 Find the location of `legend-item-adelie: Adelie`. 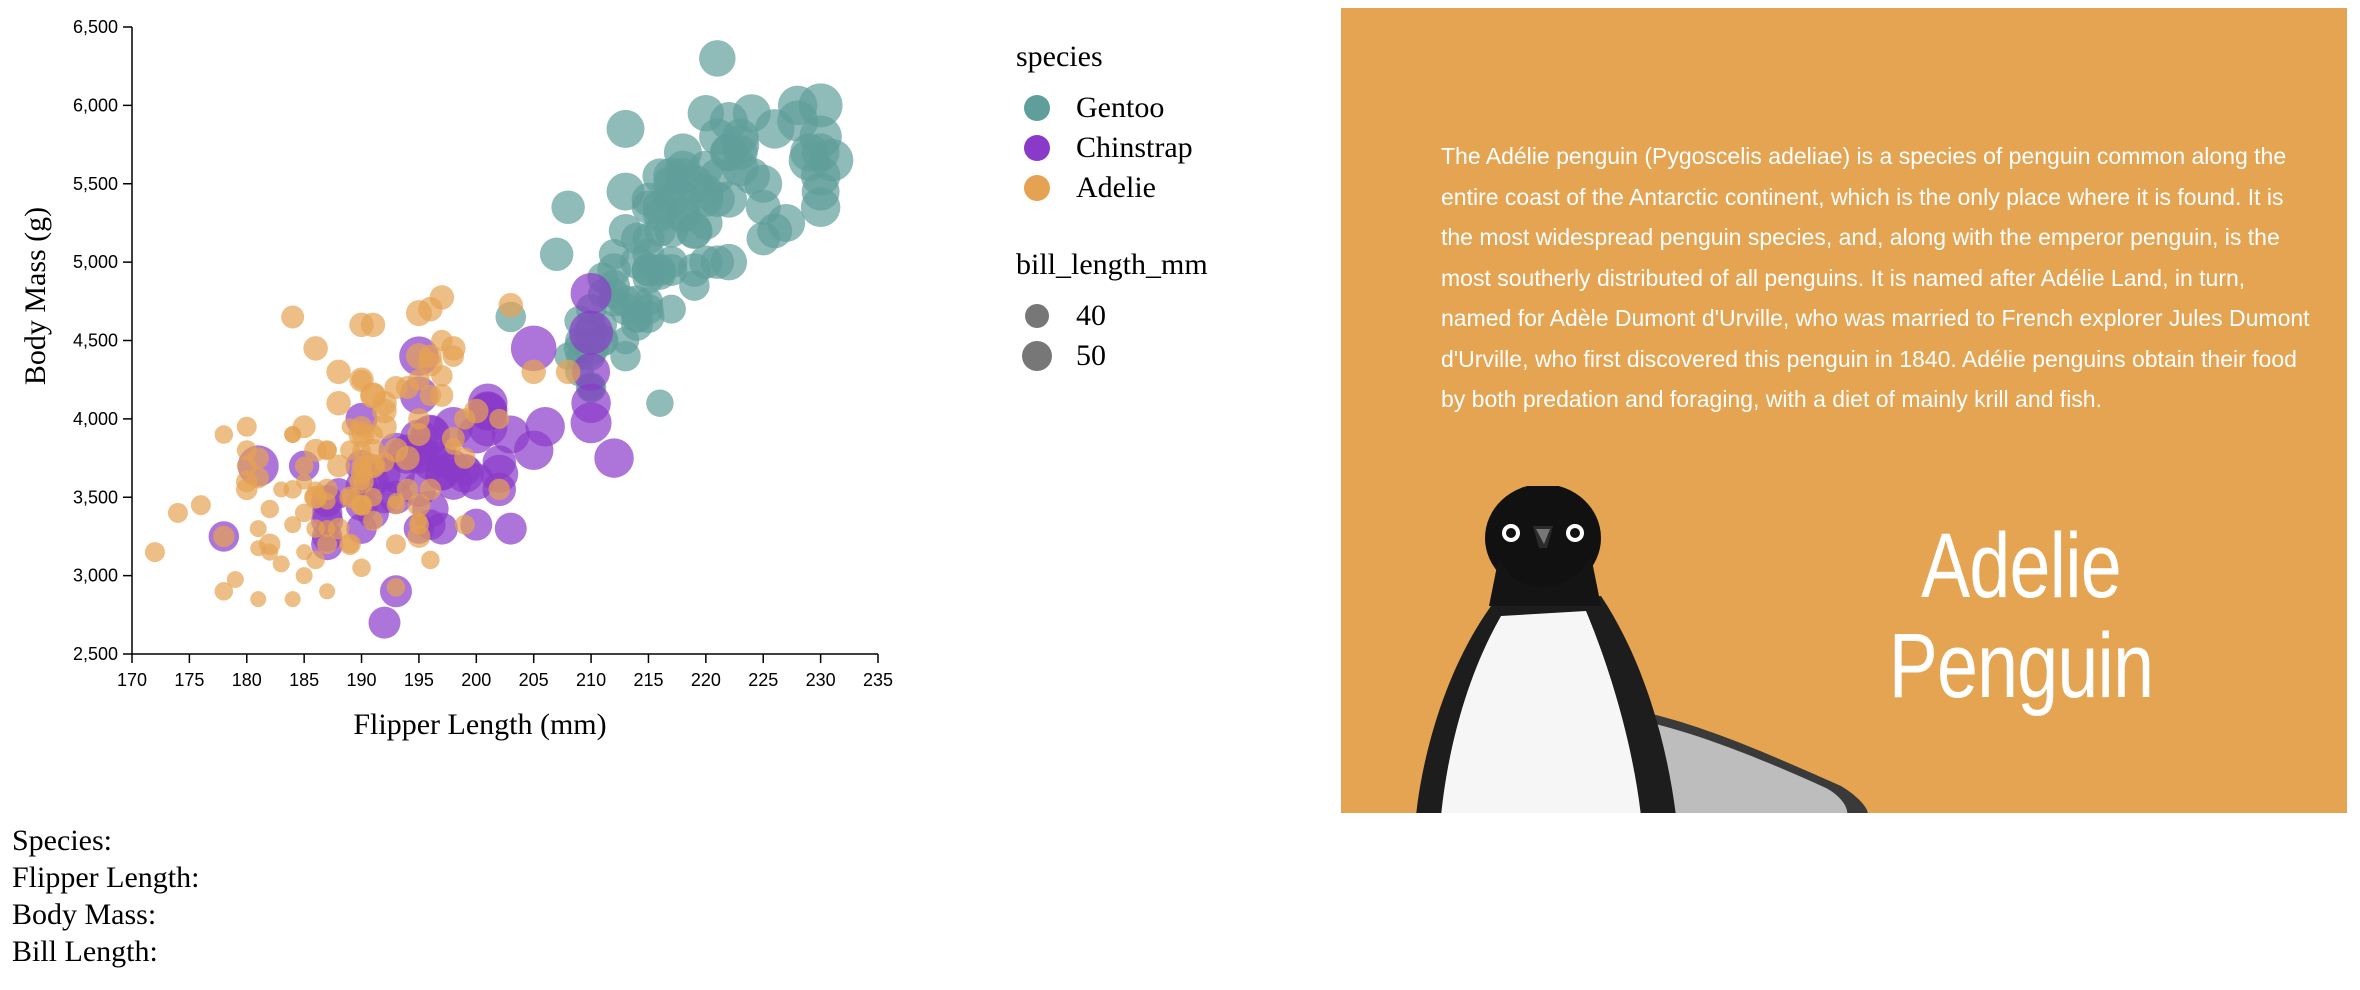

legend-item-adelie: Adelie is located at coordinates (1112, 188).